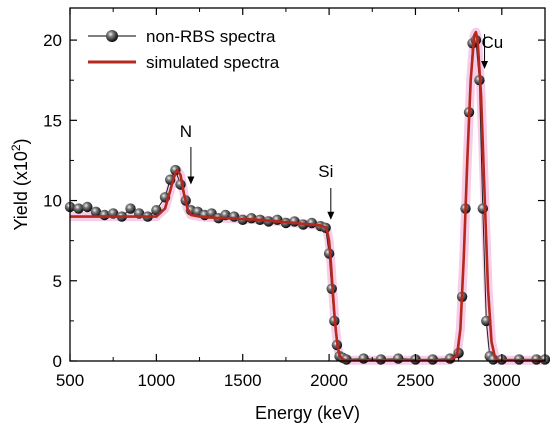 This screenshot has width=550, height=430. Describe the element at coordinates (331, 215) in the screenshot. I see `annotation-si-arrowhead` at that location.